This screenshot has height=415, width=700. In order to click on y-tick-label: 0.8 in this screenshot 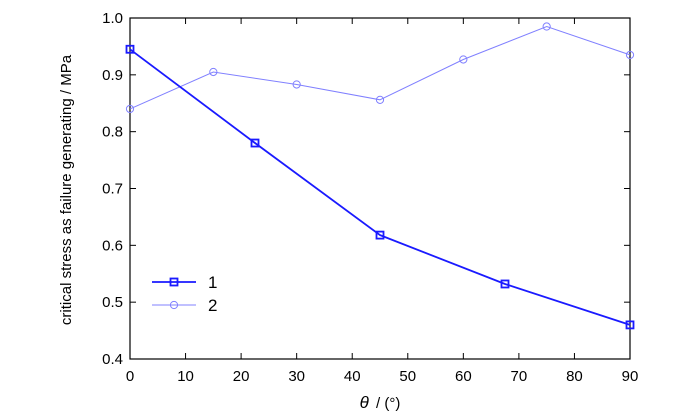, I will do `click(112, 132)`.